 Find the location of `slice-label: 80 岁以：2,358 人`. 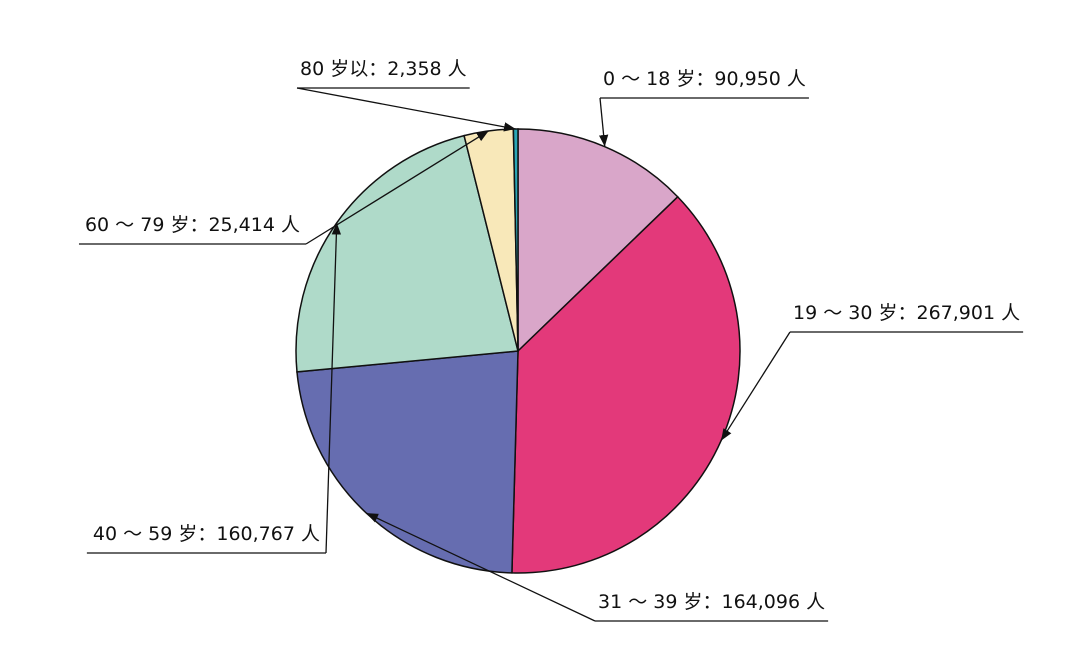

slice-label: 80 岁以：2,358 人 is located at coordinates (383, 69).